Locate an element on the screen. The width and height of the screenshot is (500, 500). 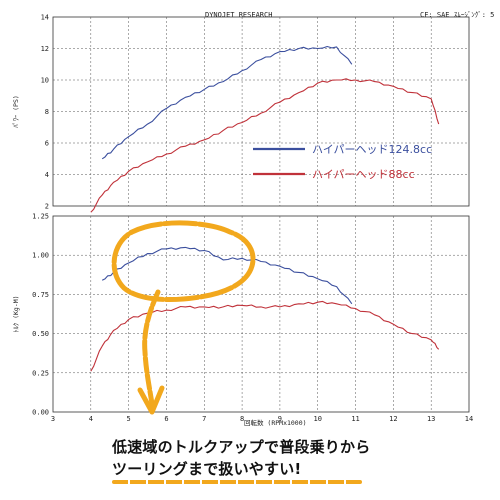
power-y-tick-label: 4 is located at coordinates (47, 175).